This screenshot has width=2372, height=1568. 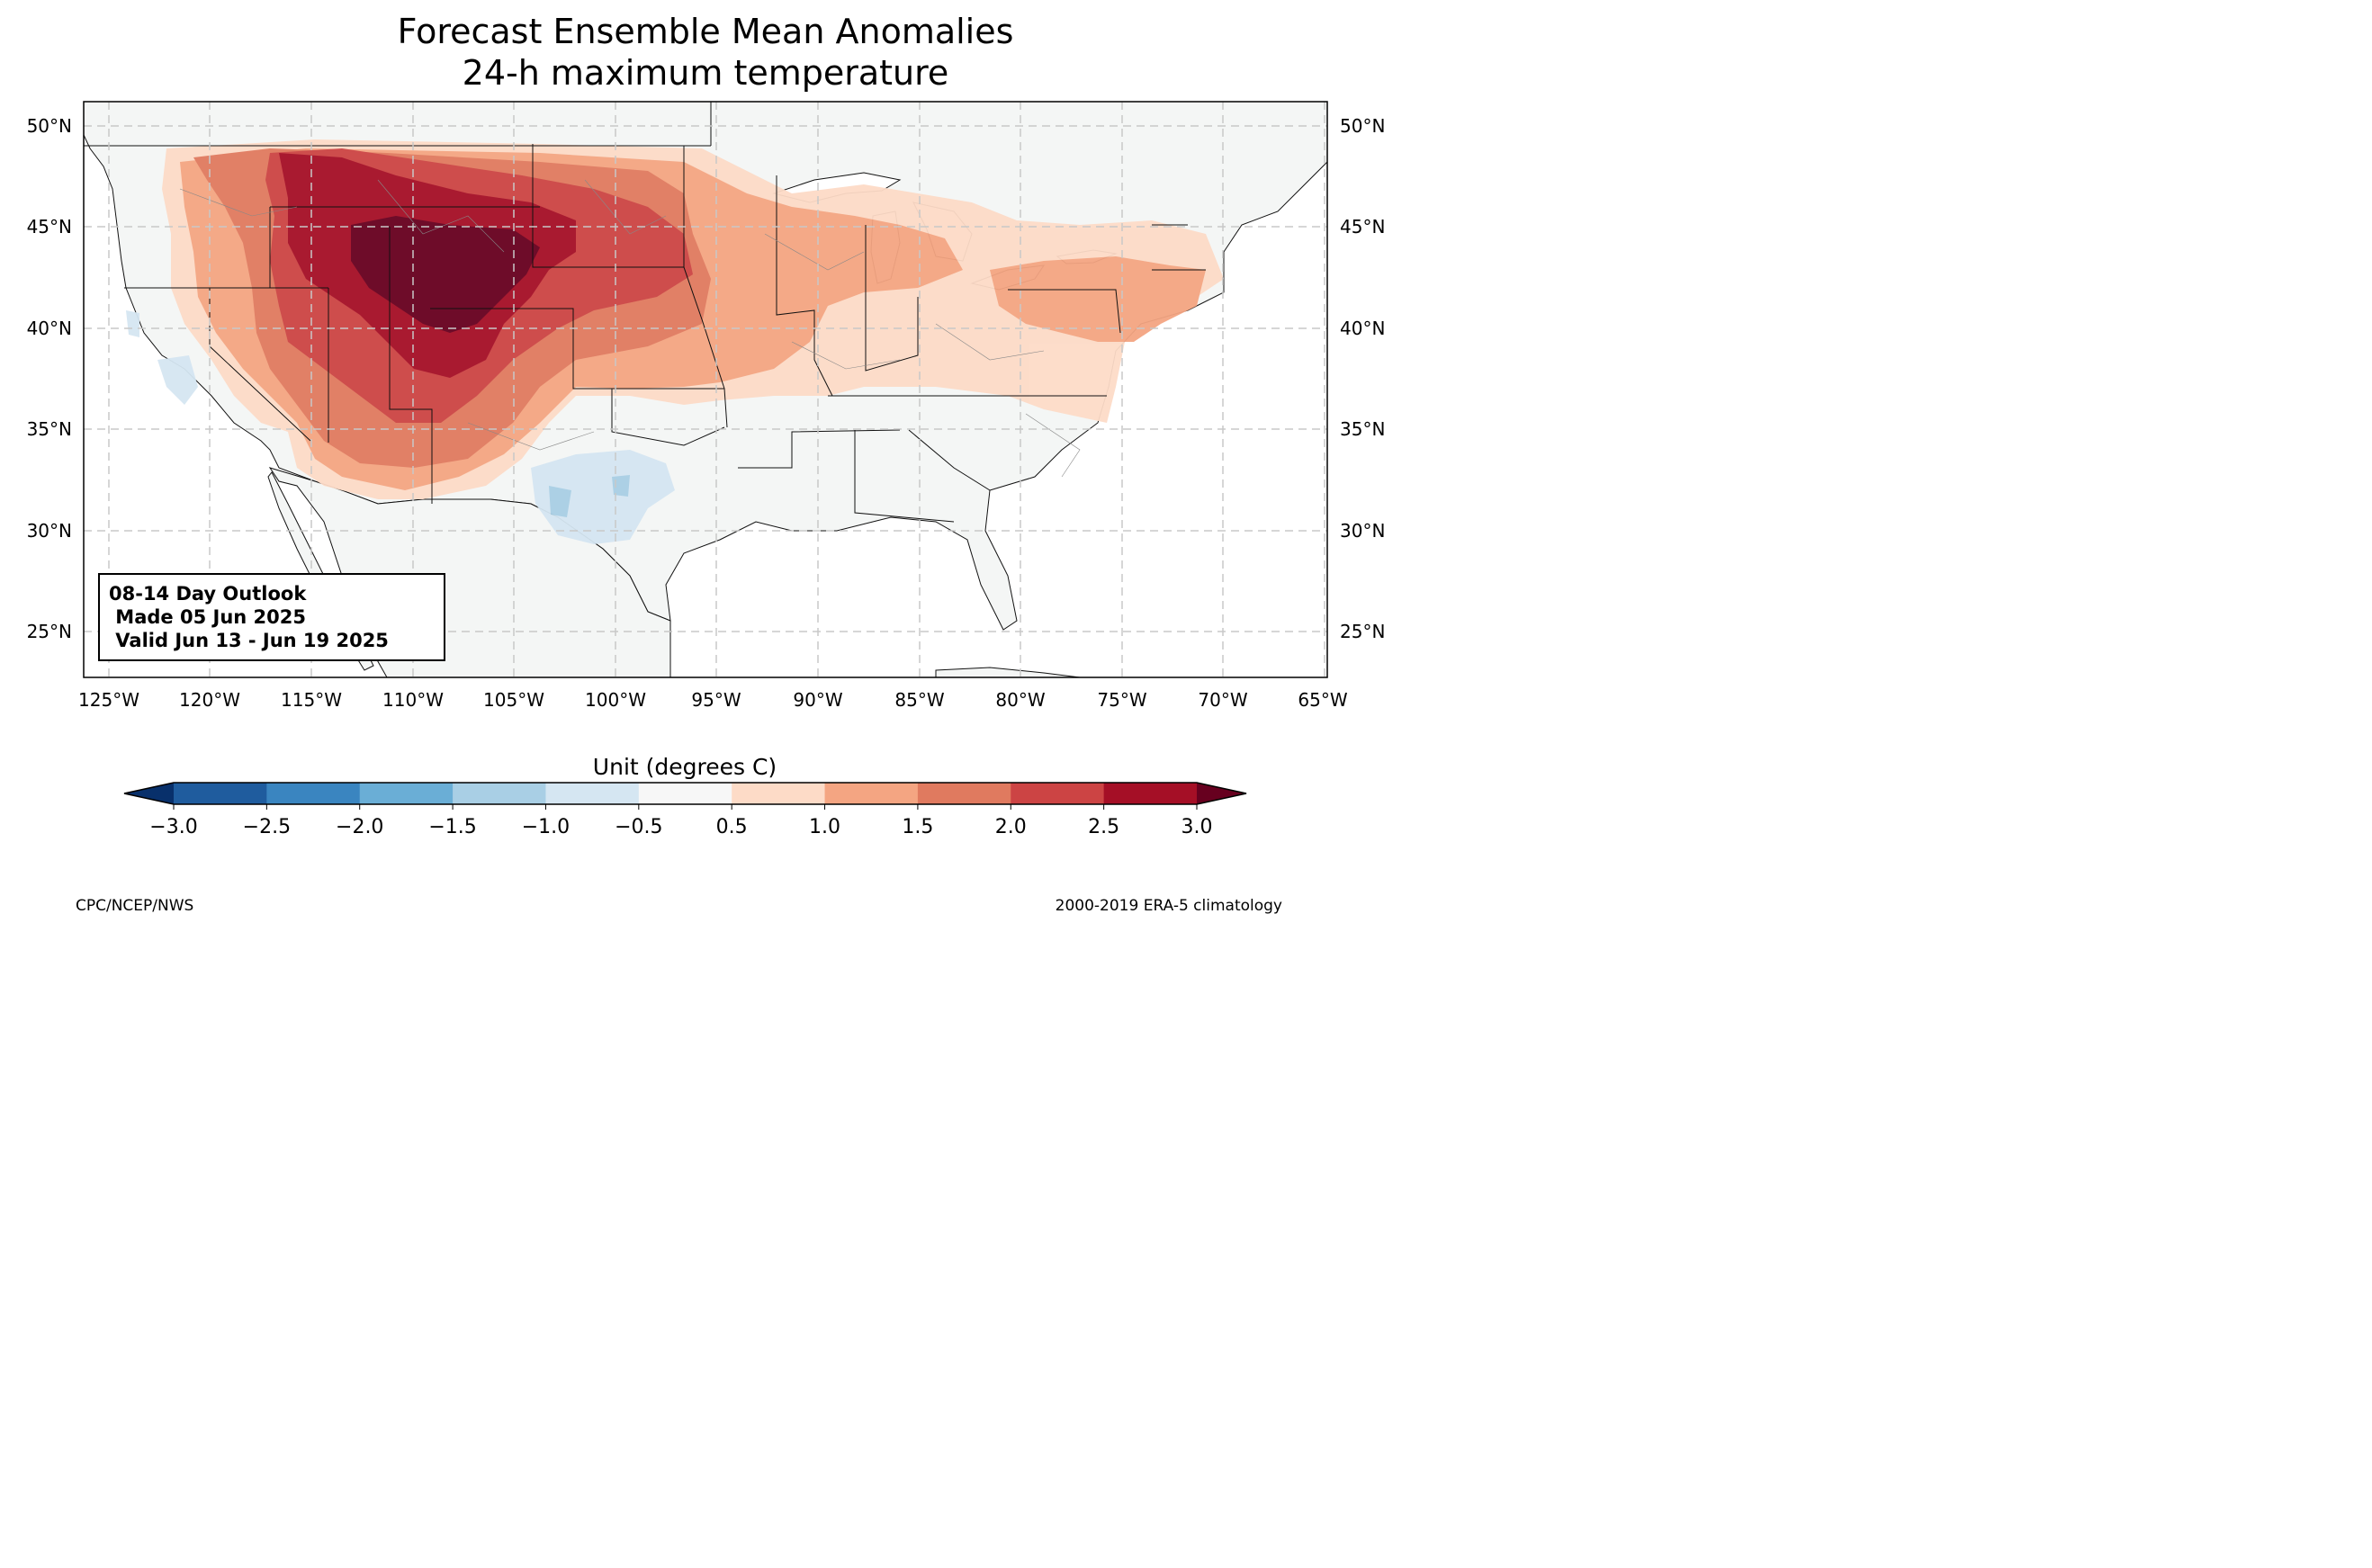 I want to click on colorbar-tick-label: 2.0, so click(x=1010, y=827).